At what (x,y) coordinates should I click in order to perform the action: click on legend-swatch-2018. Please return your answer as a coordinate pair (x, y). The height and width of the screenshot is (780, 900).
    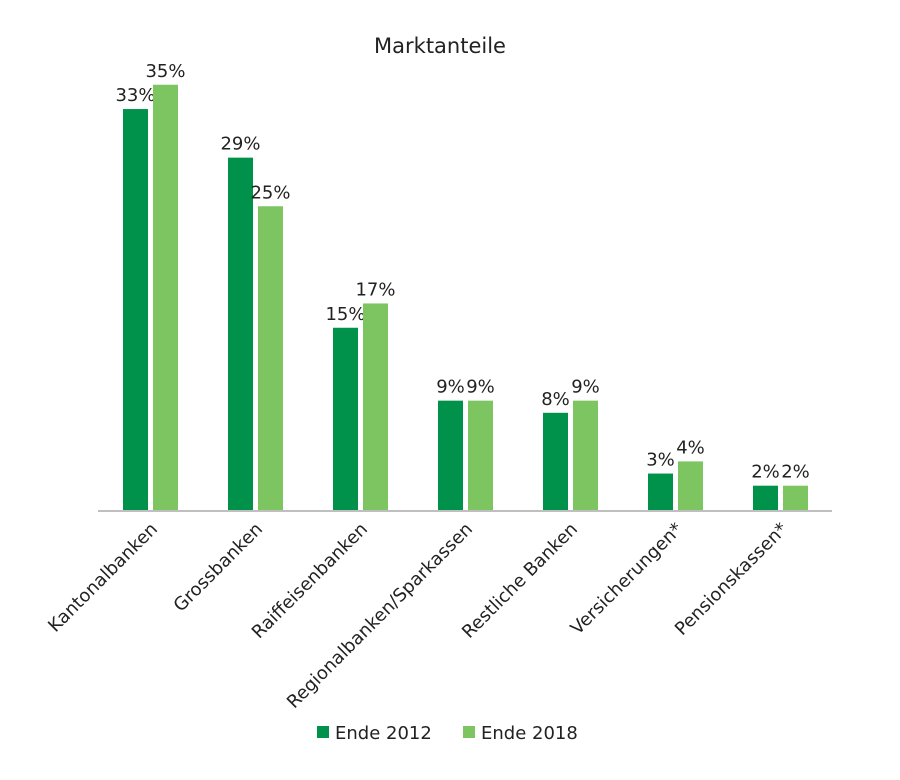
    Looking at the image, I should click on (469, 732).